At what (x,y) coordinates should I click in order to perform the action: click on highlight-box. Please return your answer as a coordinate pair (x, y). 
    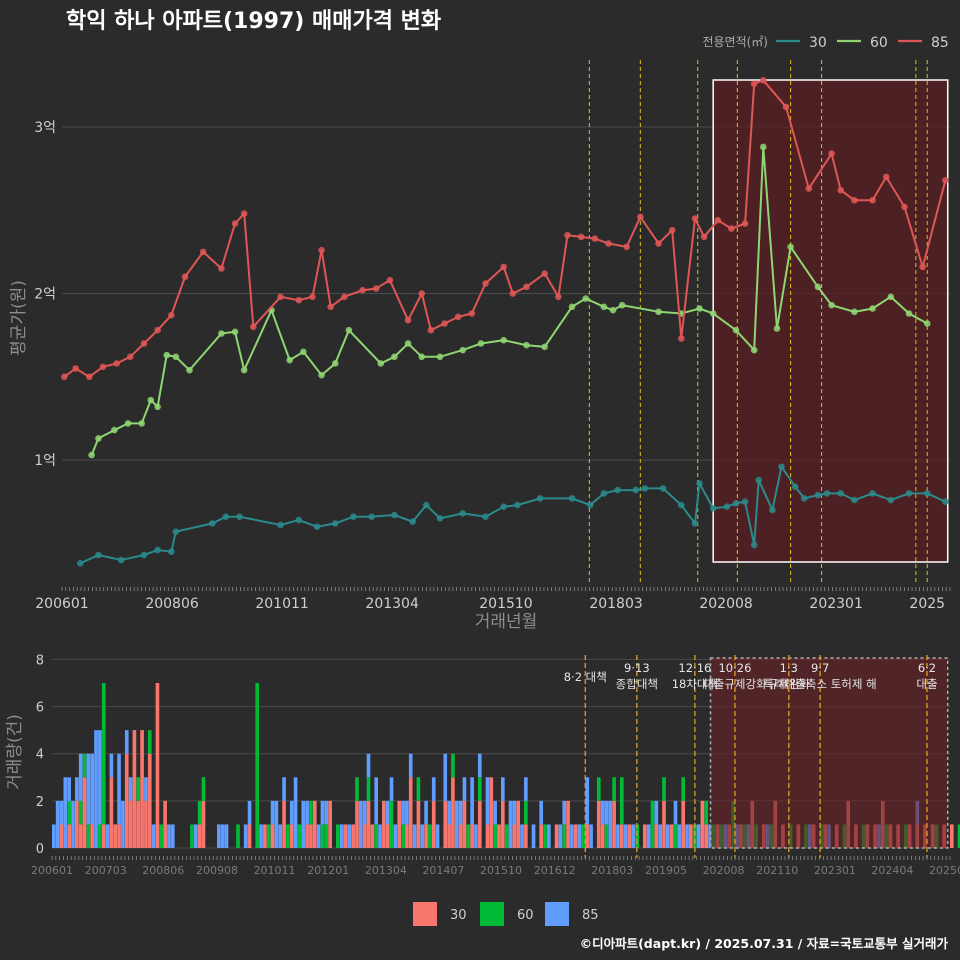
    Looking at the image, I should click on (830, 321).